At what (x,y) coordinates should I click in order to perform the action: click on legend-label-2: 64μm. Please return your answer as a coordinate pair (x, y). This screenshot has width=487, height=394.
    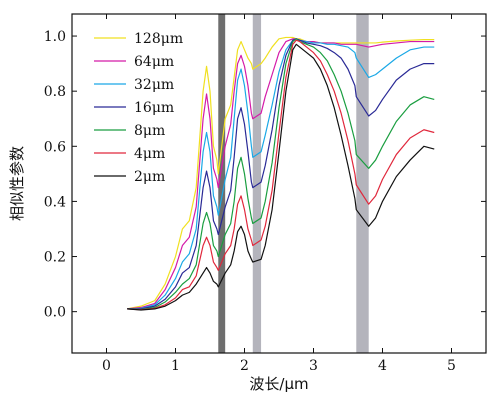
    Looking at the image, I should click on (154, 62).